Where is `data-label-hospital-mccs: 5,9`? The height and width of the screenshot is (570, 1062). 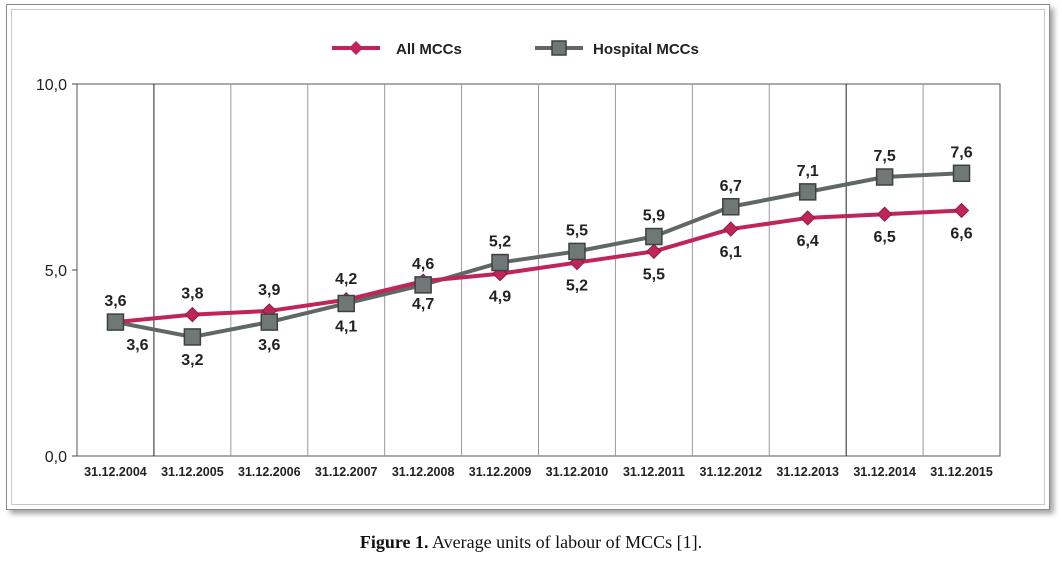
data-label-hospital-mccs: 5,9 is located at coordinates (654, 216).